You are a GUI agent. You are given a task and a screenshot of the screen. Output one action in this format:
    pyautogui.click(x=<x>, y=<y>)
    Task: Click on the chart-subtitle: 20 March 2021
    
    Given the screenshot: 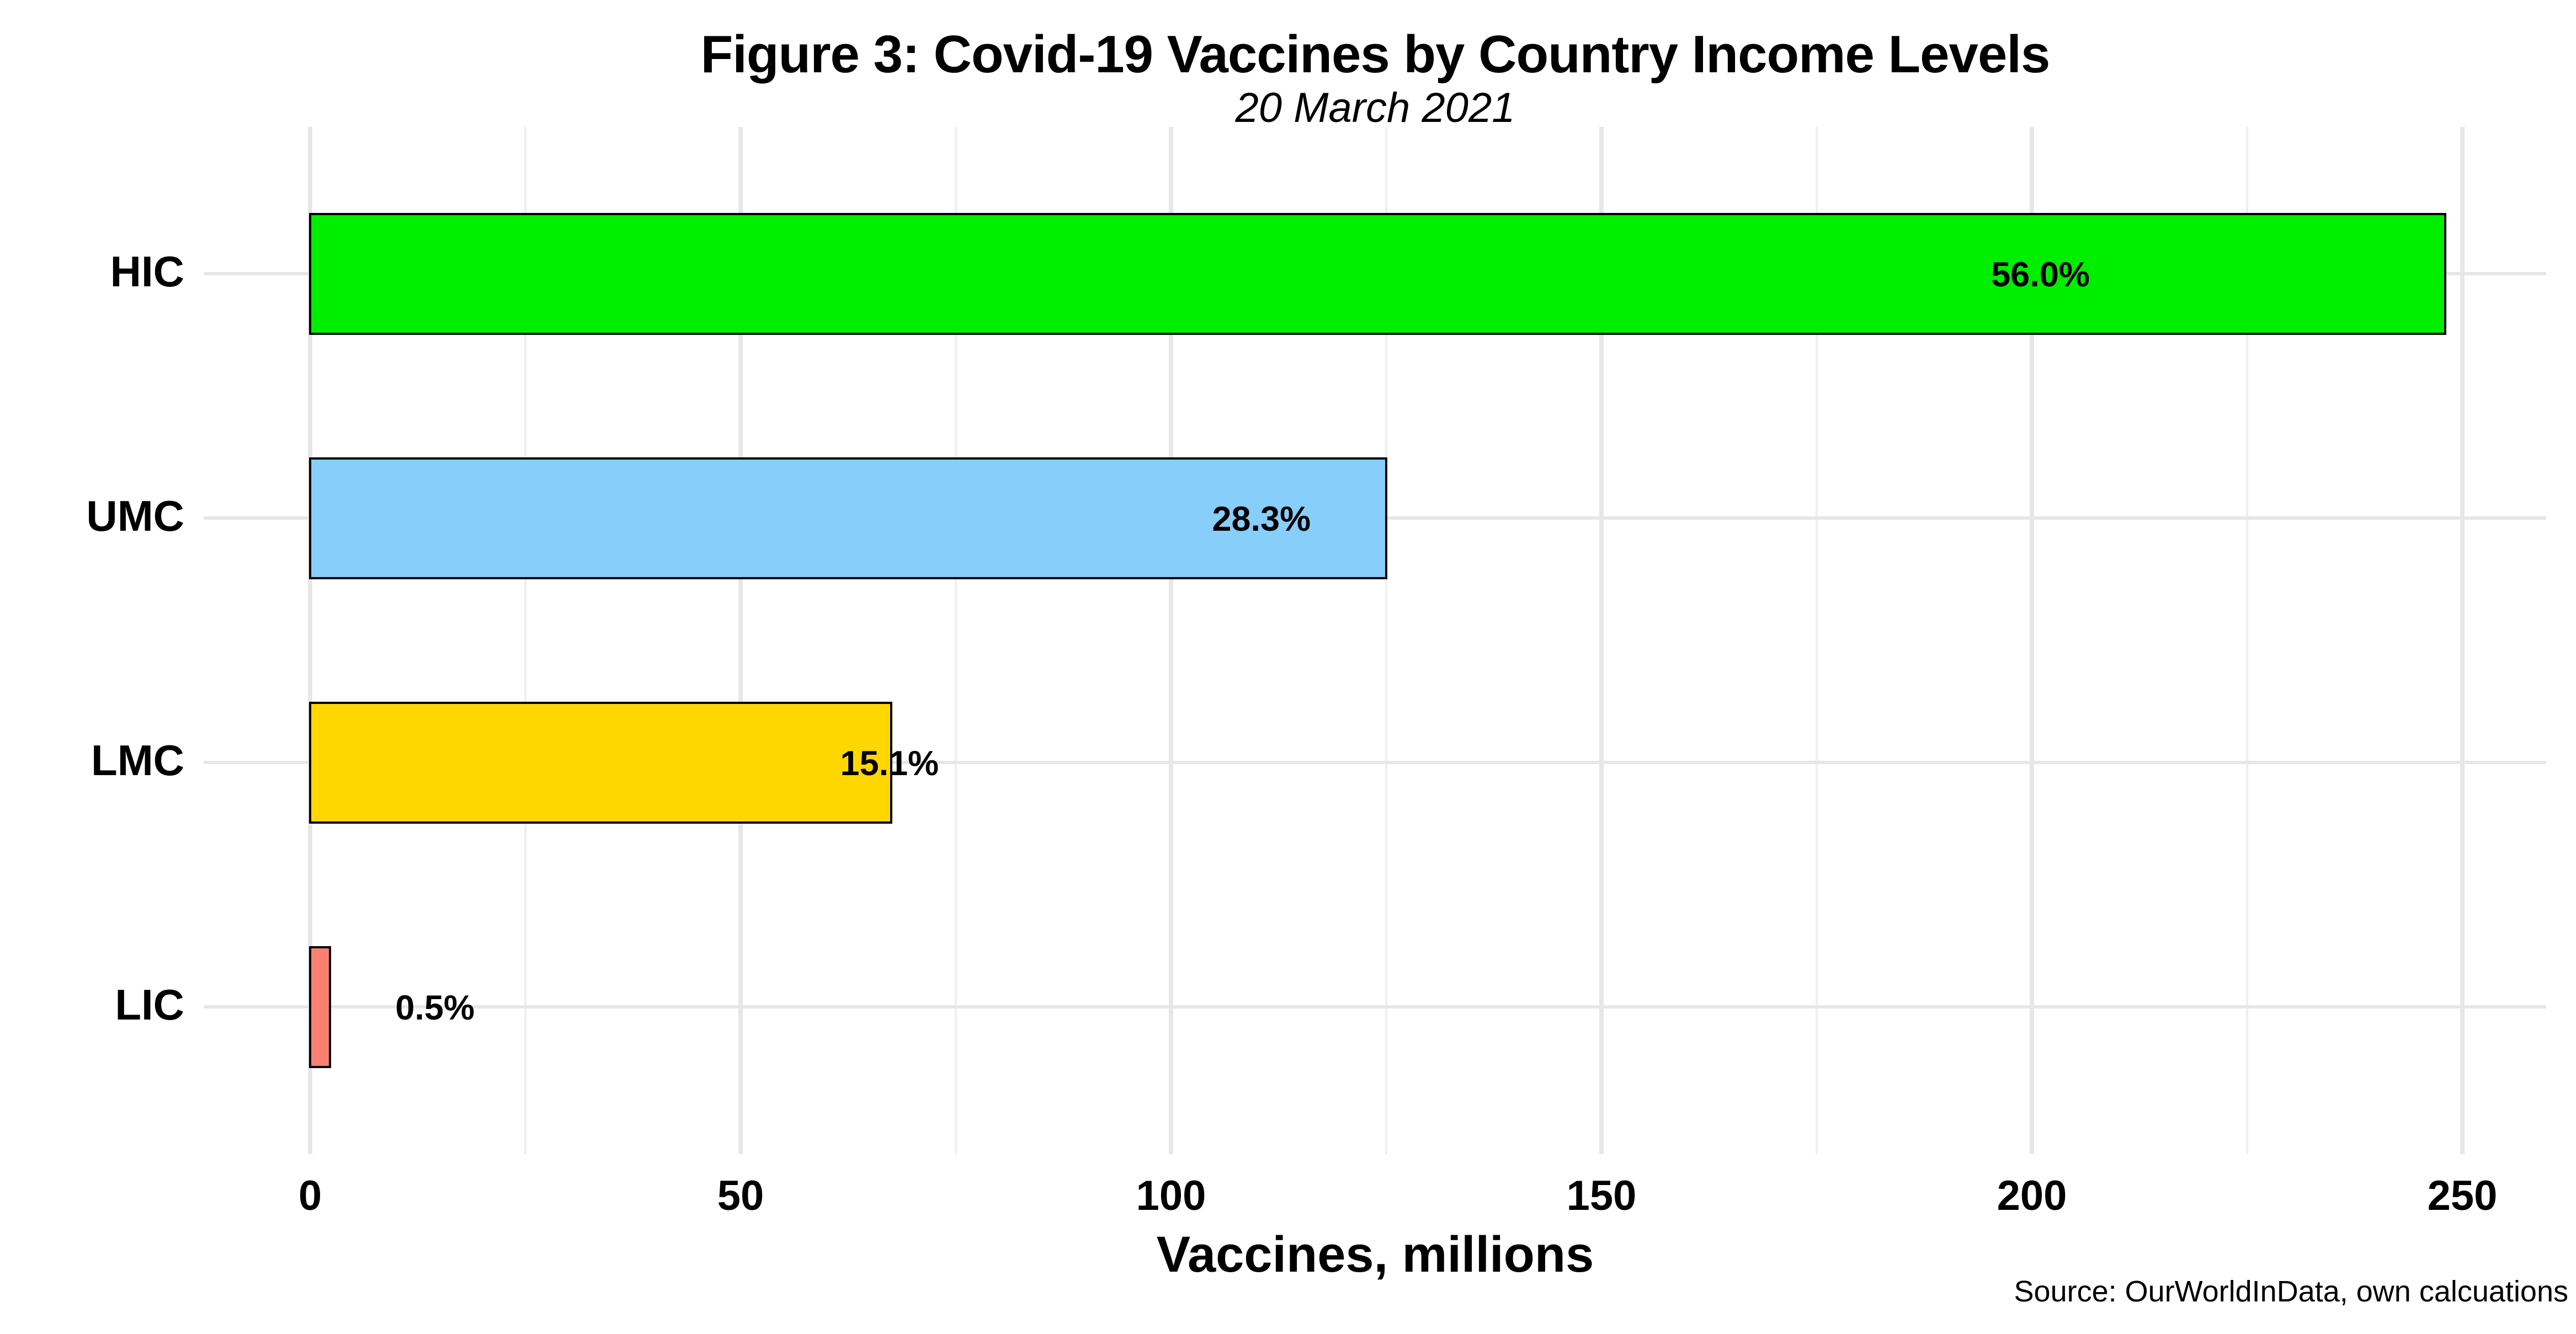 What is the action you would take?
    pyautogui.click(x=1375, y=107)
    